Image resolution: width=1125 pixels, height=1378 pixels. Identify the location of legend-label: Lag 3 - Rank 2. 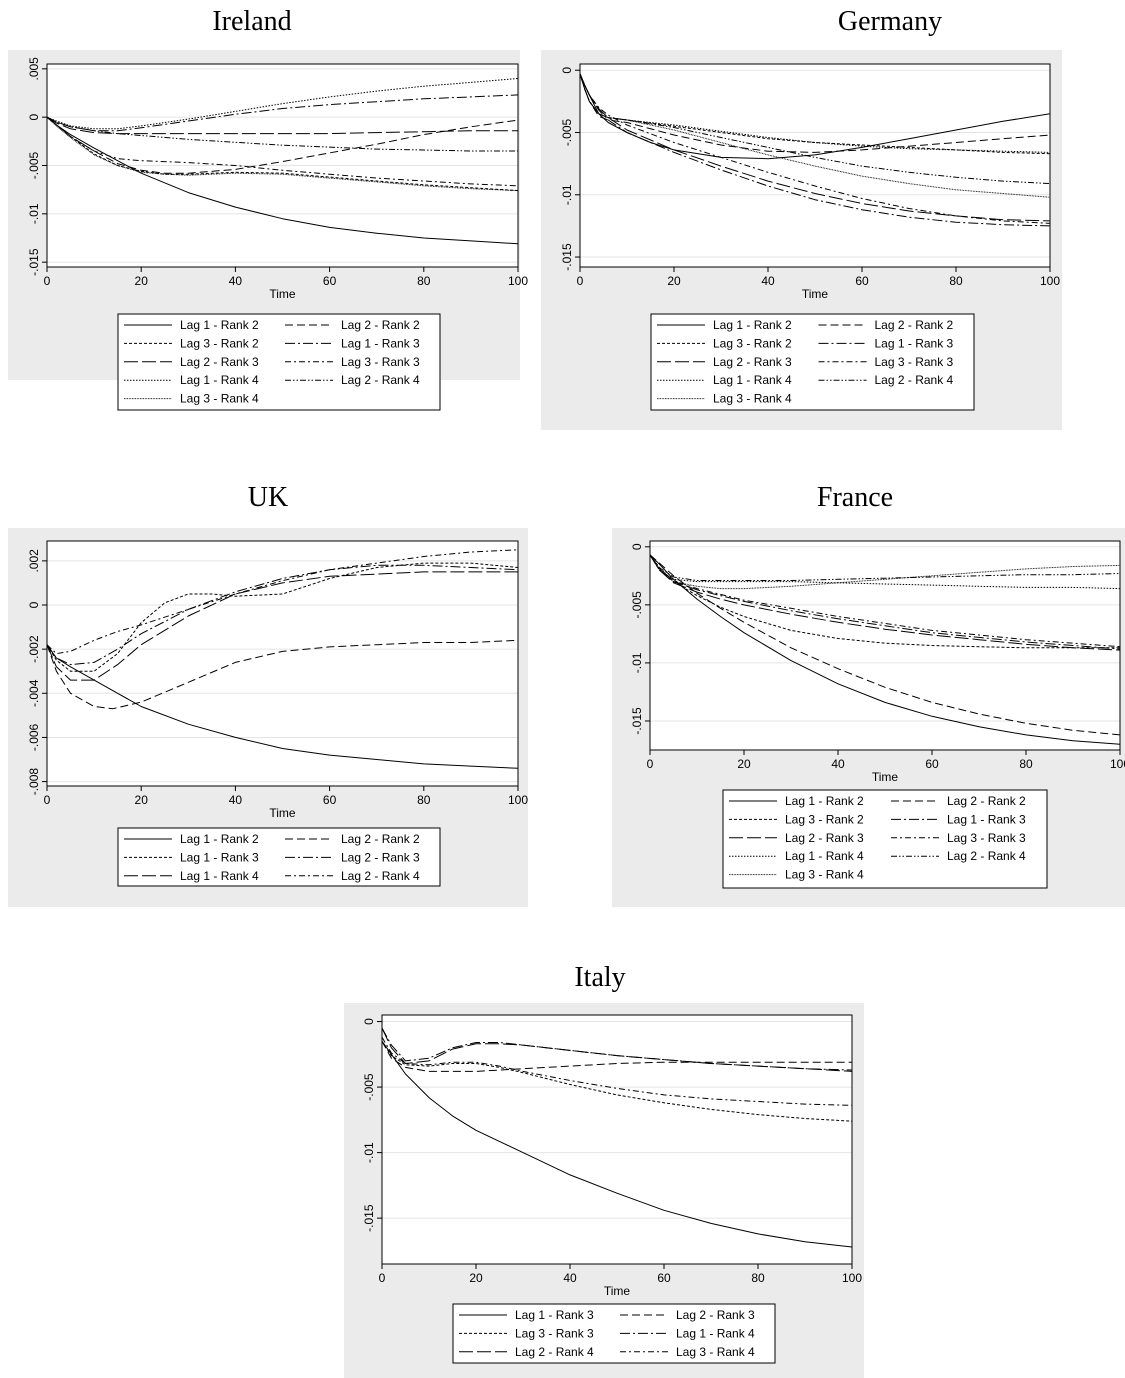
(824, 819).